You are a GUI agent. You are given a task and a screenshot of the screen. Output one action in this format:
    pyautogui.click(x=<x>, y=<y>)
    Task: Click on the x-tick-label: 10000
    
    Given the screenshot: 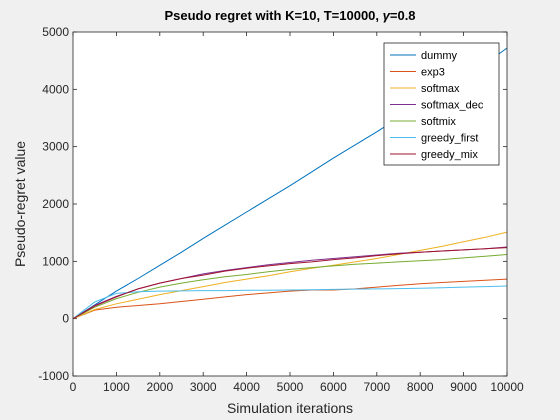 What is the action you would take?
    pyautogui.click(x=507, y=387)
    